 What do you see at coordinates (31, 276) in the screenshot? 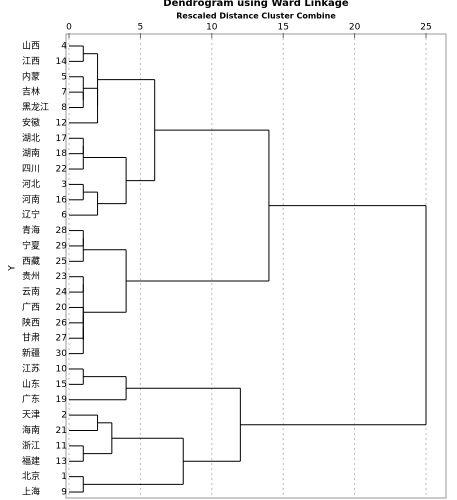
I see `leaf-label: 贵州` at bounding box center [31, 276].